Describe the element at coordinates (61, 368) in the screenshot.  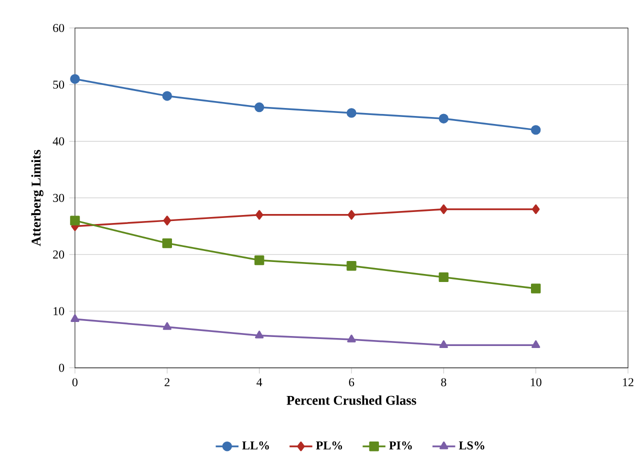
I see `y-tick-label: 0` at that location.